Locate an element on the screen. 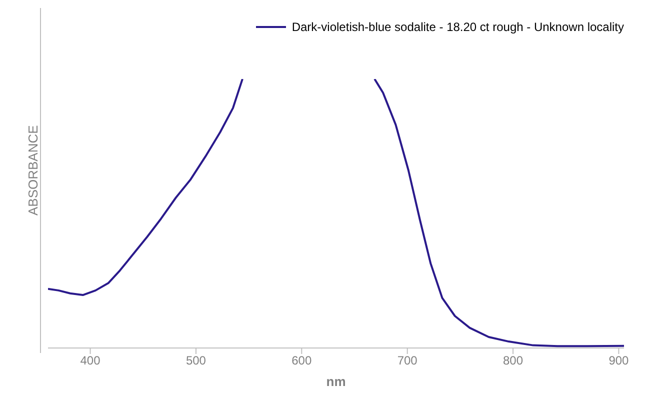 The height and width of the screenshot is (401, 646). legend-label: Dark-violetish-blue sodalite - 18.20 ct rough - Unknown locality is located at coordinates (458, 27).